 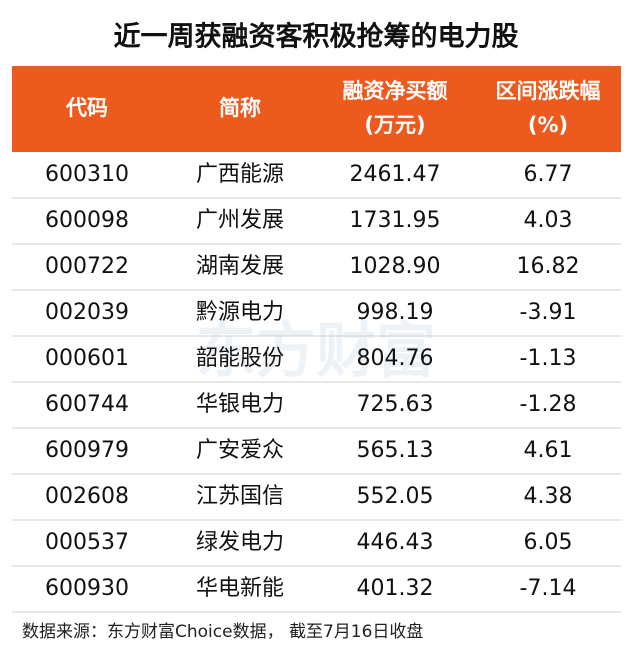 I want to click on table-cell: 401.32, so click(x=395, y=588).